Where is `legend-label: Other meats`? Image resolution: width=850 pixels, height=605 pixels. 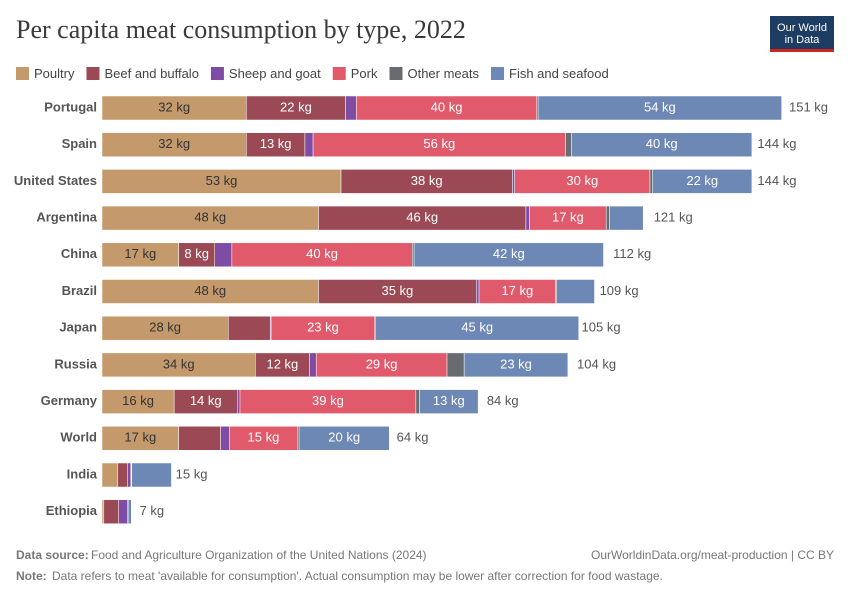
legend-label: Other meats is located at coordinates (443, 73).